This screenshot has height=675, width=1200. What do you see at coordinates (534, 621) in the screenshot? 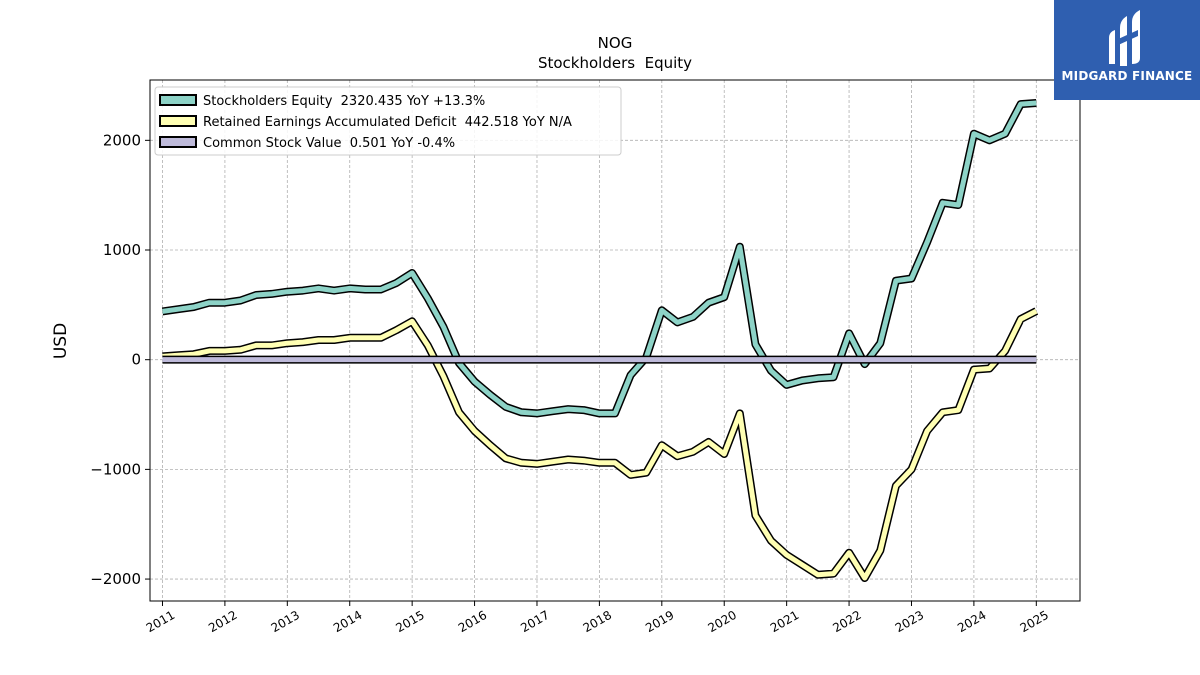
I see `x-tick-label: 2017` at bounding box center [534, 621].